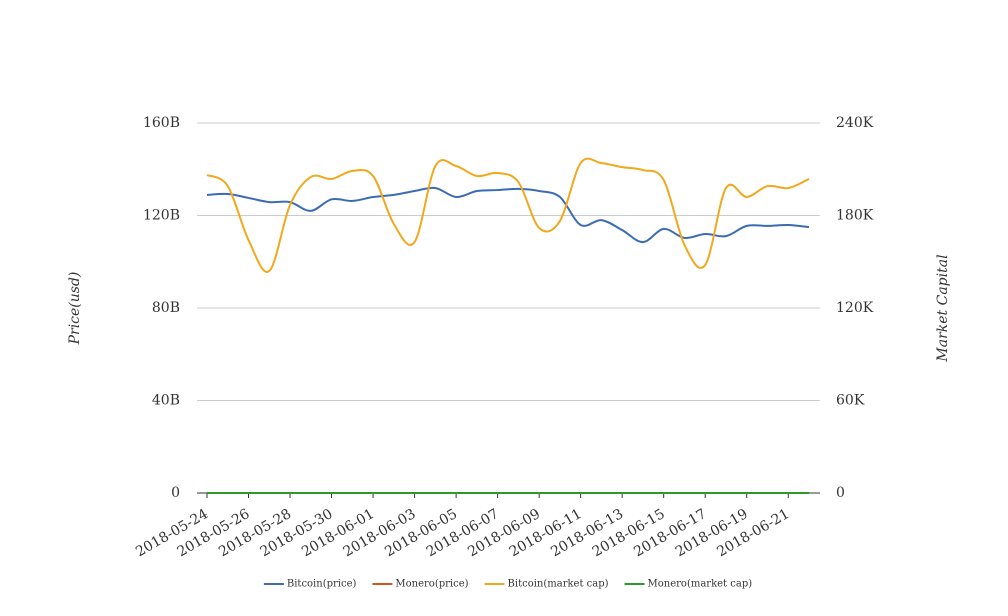 The width and height of the screenshot is (1008, 616). I want to click on legend-label: Monero(market cap), so click(700, 584).